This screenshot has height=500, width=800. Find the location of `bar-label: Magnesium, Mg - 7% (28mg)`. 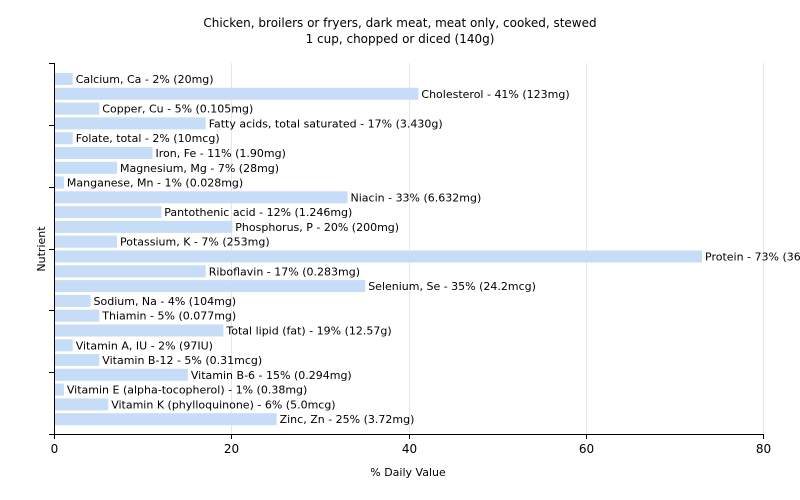

bar-label: Magnesium, Mg - 7% (28mg) is located at coordinates (199, 168).